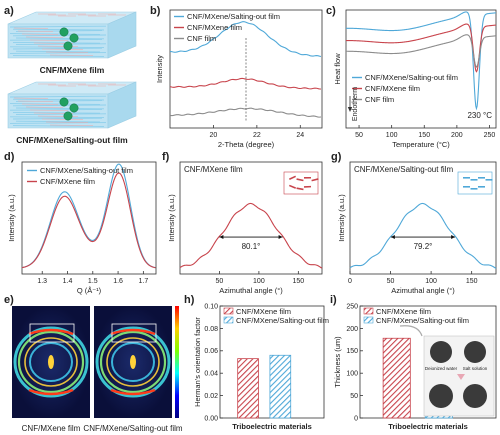  What do you see at coordinates (72, 35) in the screenshot?
I see `film-block-cnf-mxene` at bounding box center [72, 35].